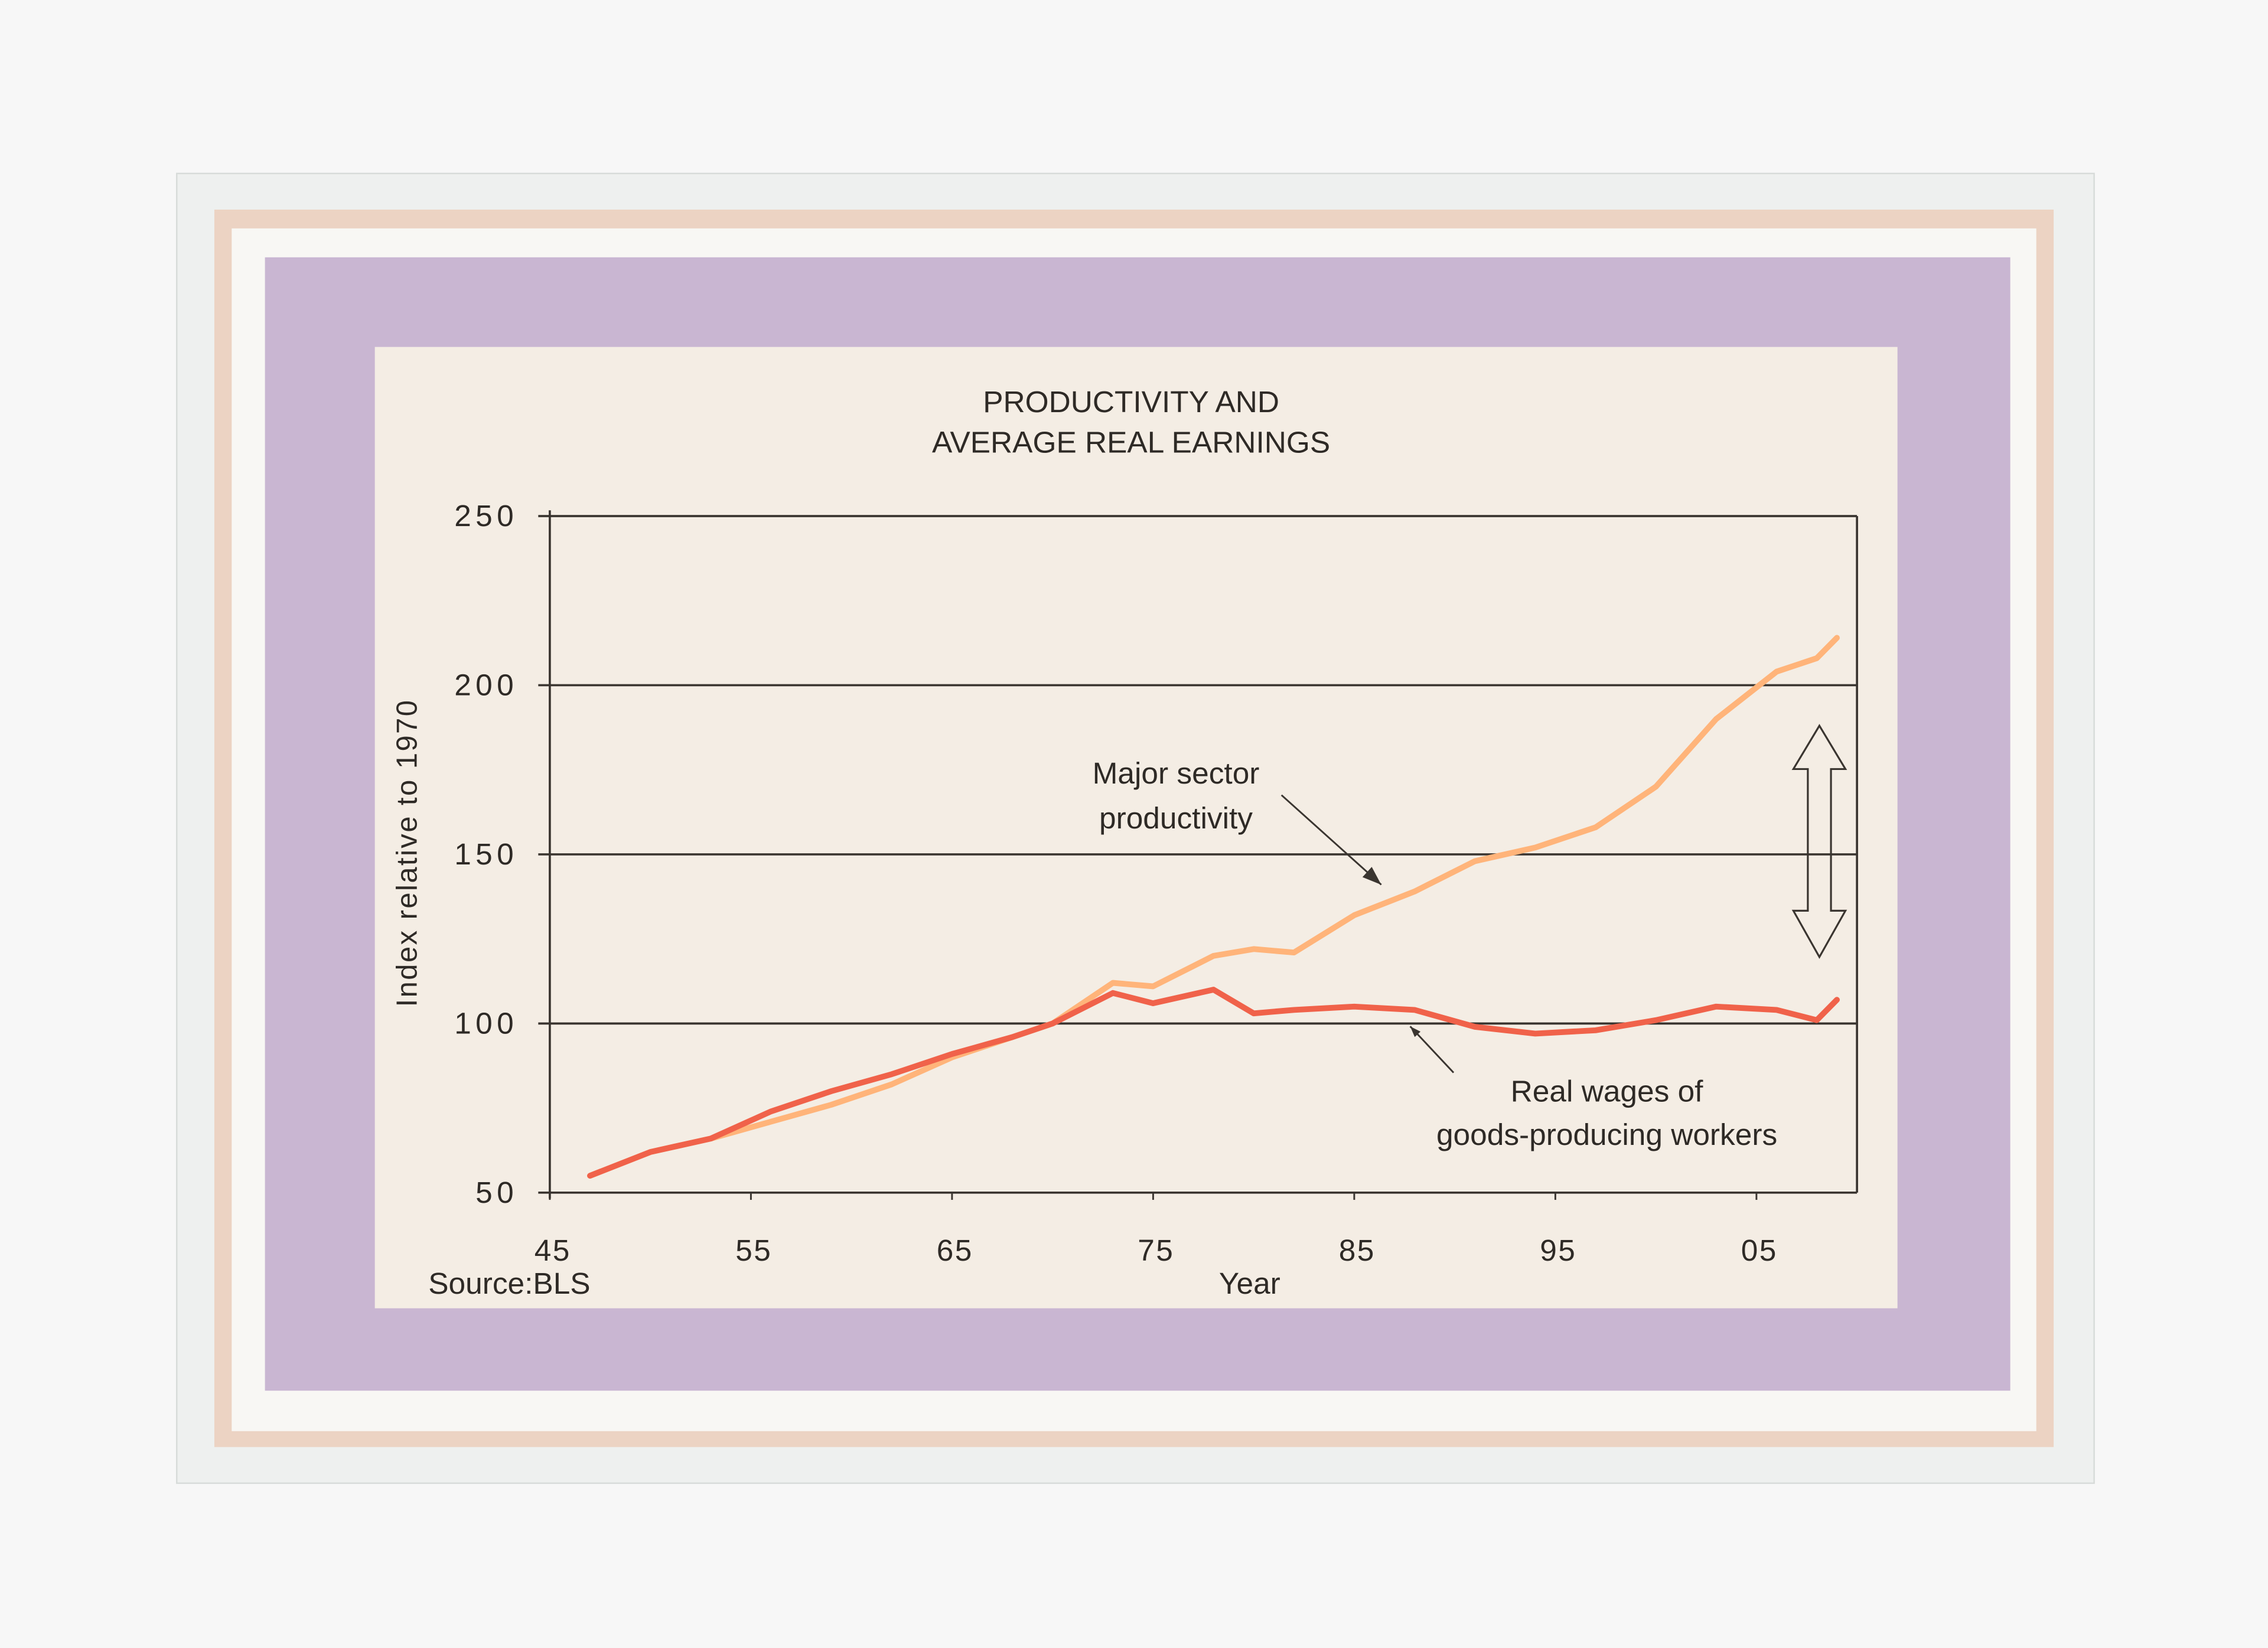 This screenshot has width=2268, height=1648. Describe the element at coordinates (1606, 1134) in the screenshot. I see `annotation: goods-producing workers` at that location.